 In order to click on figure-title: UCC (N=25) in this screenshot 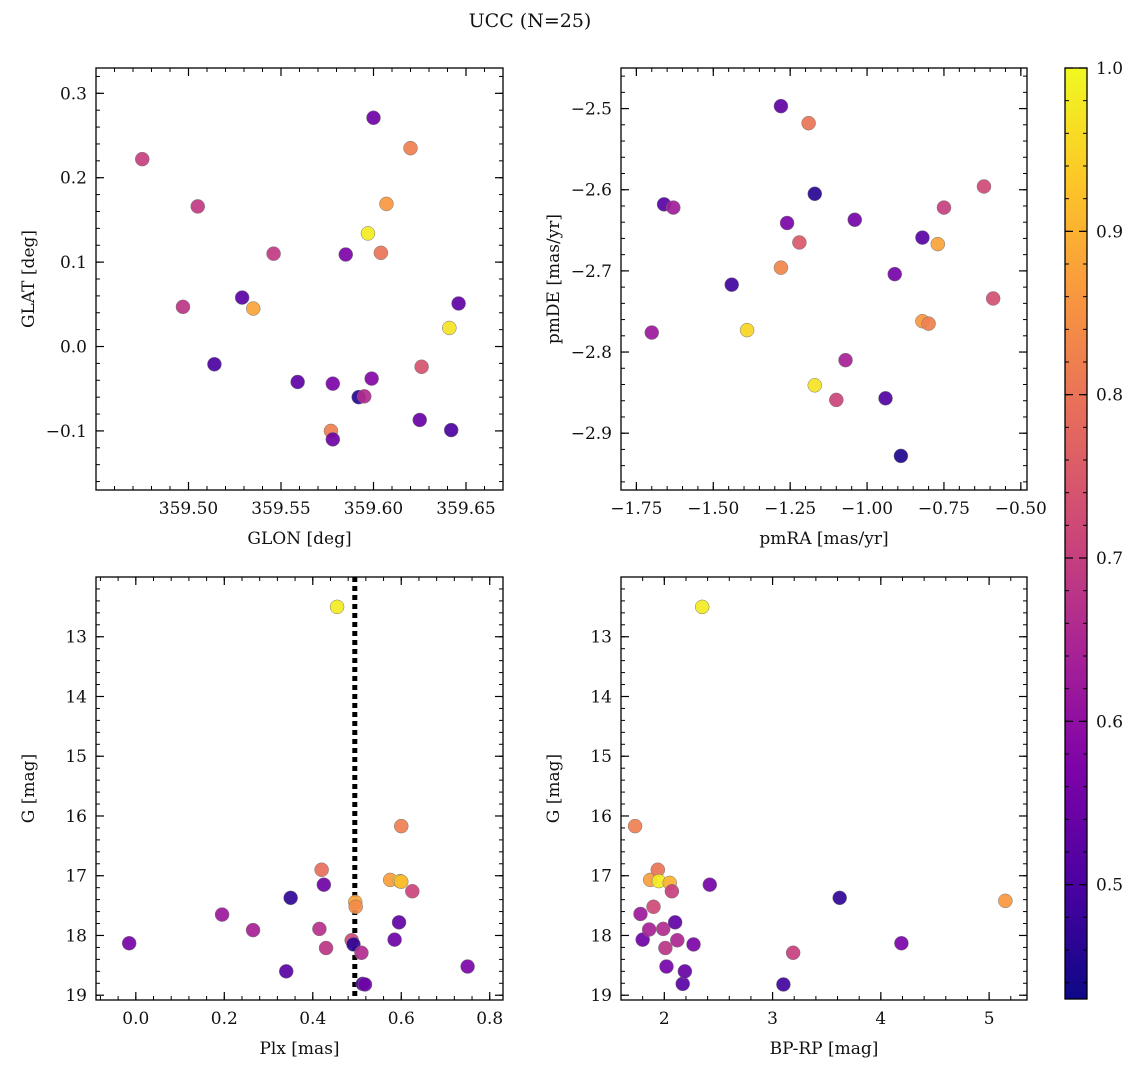, I will do `click(530, 21)`.